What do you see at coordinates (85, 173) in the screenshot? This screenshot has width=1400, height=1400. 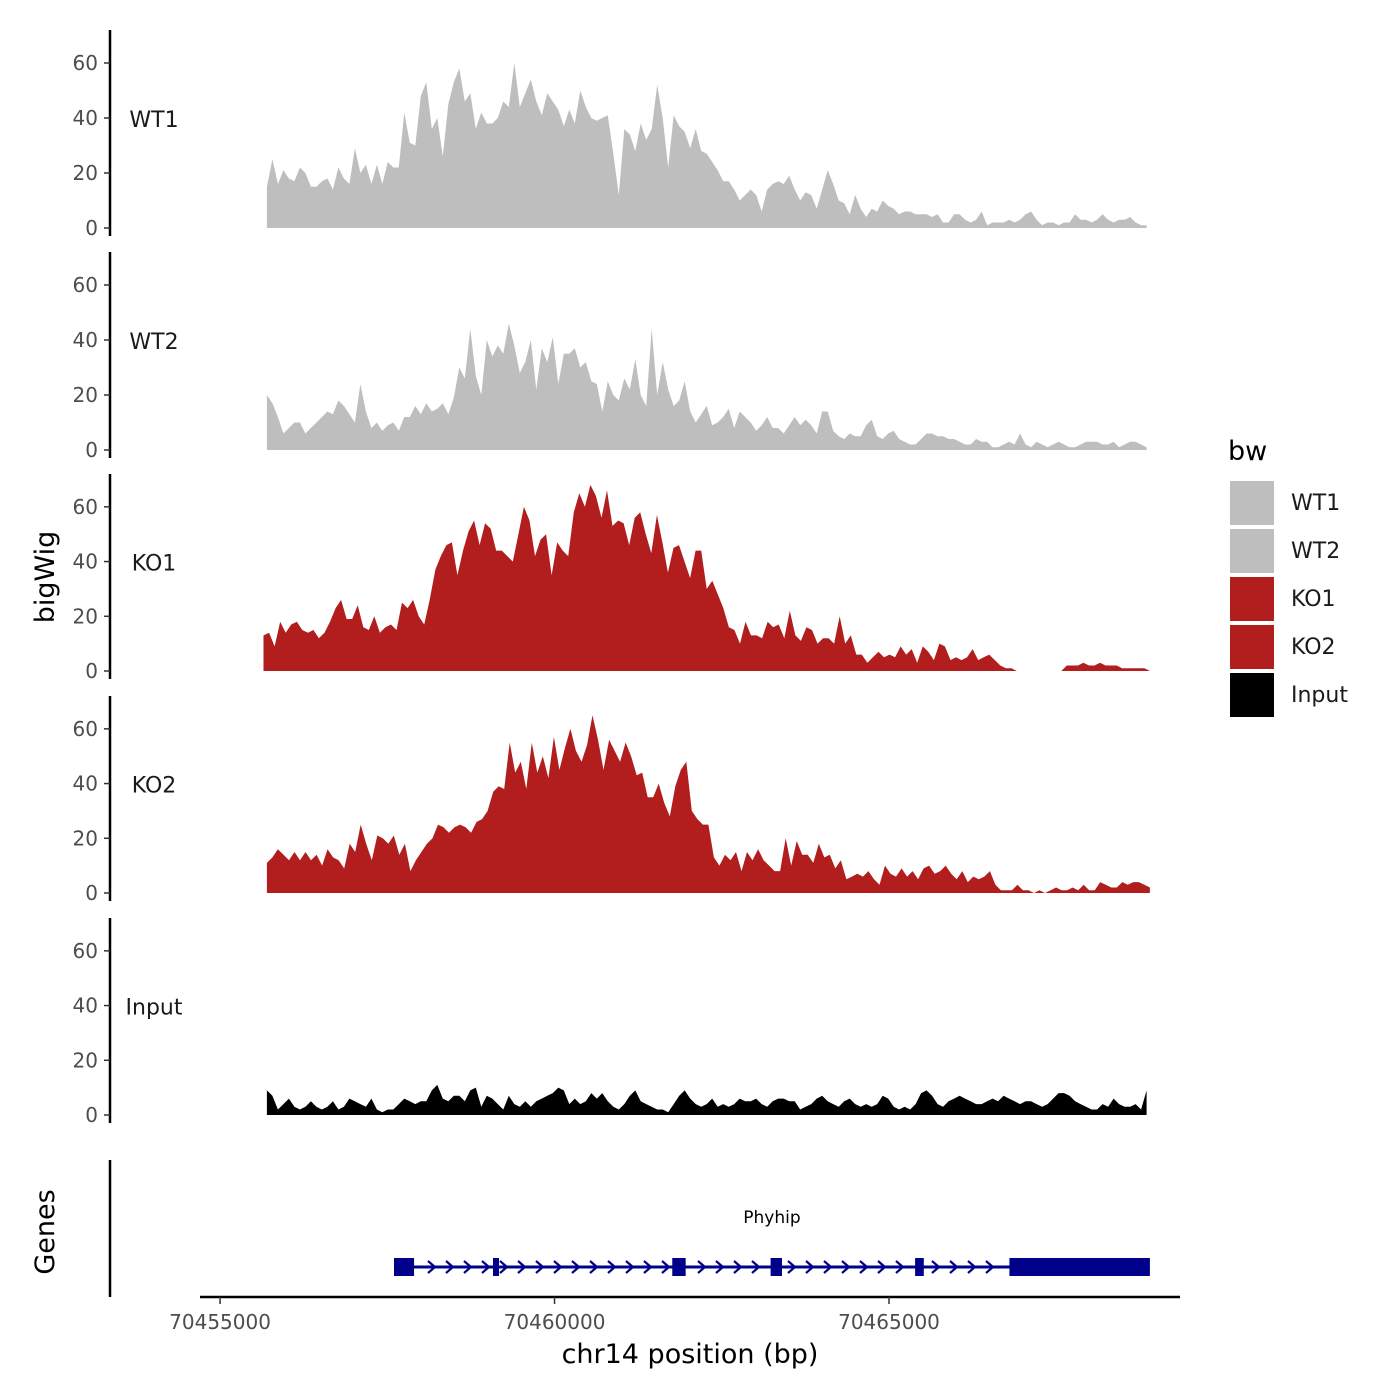 I see `y-tick-label-wt1-20: 20` at bounding box center [85, 173].